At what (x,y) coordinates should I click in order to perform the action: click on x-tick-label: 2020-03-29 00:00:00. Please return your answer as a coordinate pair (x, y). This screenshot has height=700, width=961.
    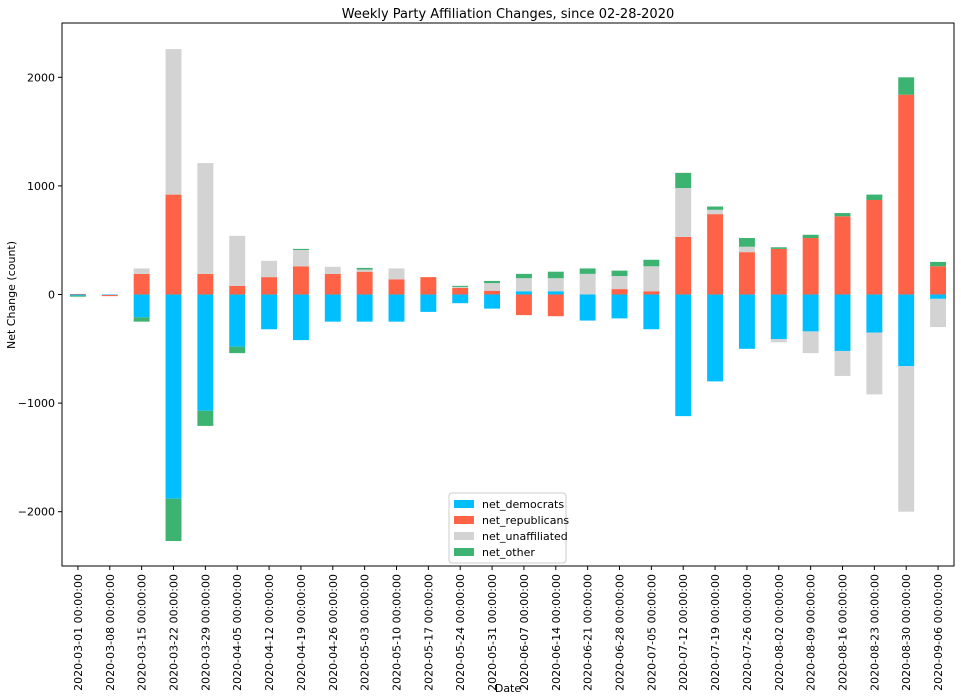
    Looking at the image, I should click on (205, 632).